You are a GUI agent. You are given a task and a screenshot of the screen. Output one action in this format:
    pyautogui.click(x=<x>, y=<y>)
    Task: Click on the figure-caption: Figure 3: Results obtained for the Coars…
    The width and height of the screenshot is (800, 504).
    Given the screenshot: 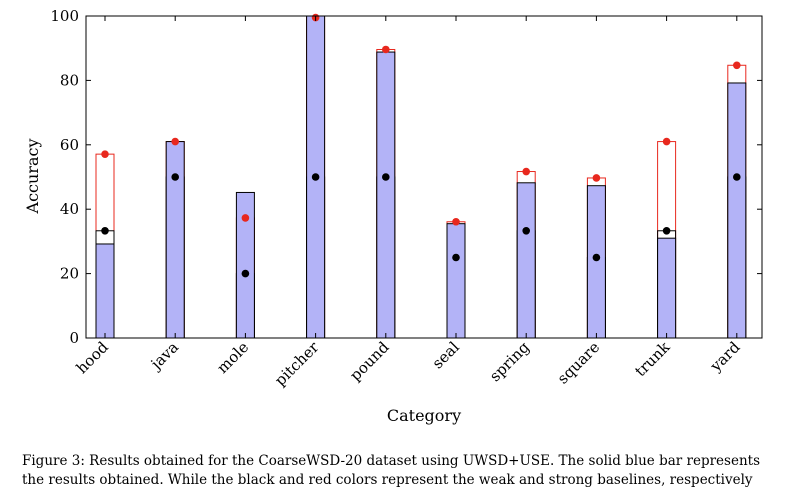 What is the action you would take?
    pyautogui.click(x=391, y=470)
    